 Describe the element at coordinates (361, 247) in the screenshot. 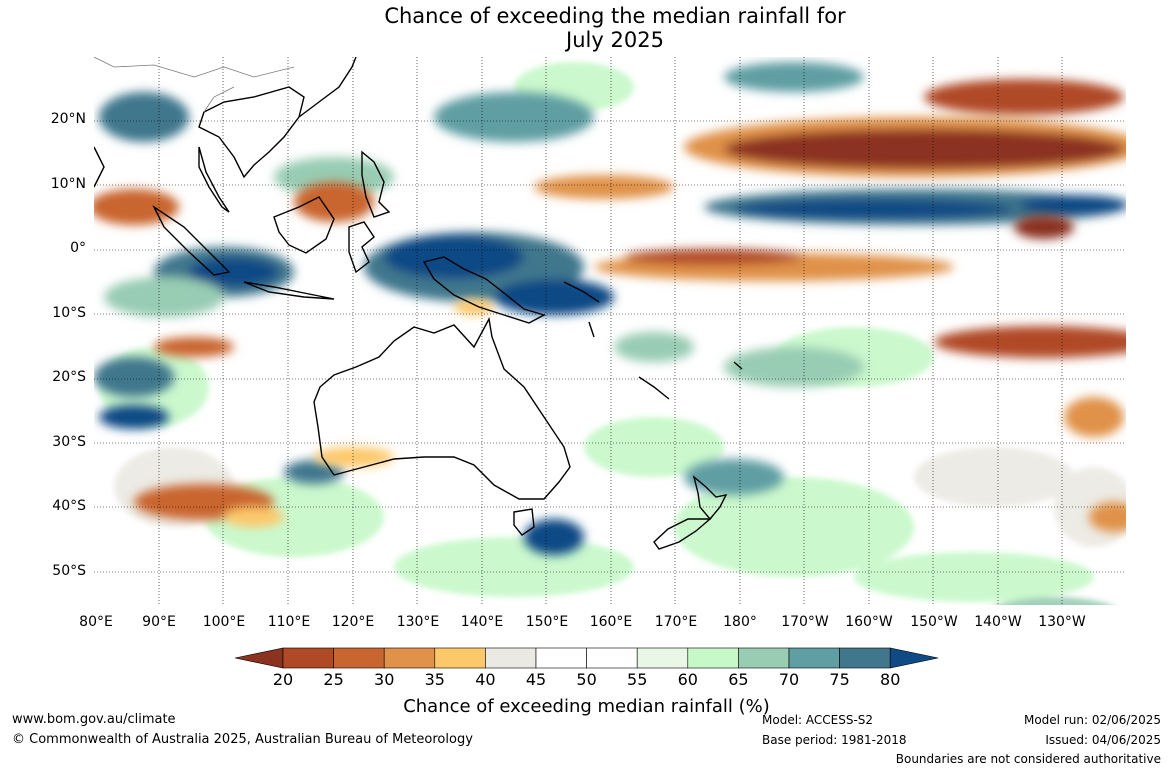

I see `sulawesi-coast` at that location.